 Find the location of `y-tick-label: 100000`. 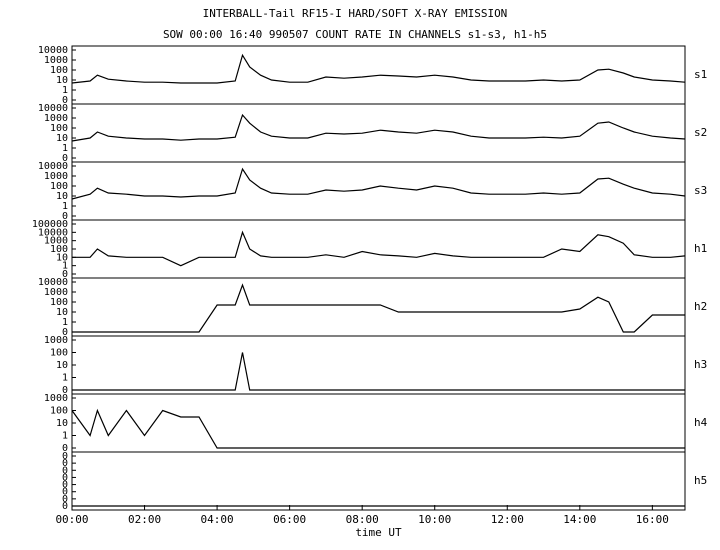

y-tick-label: 100000 is located at coordinates (50, 224).